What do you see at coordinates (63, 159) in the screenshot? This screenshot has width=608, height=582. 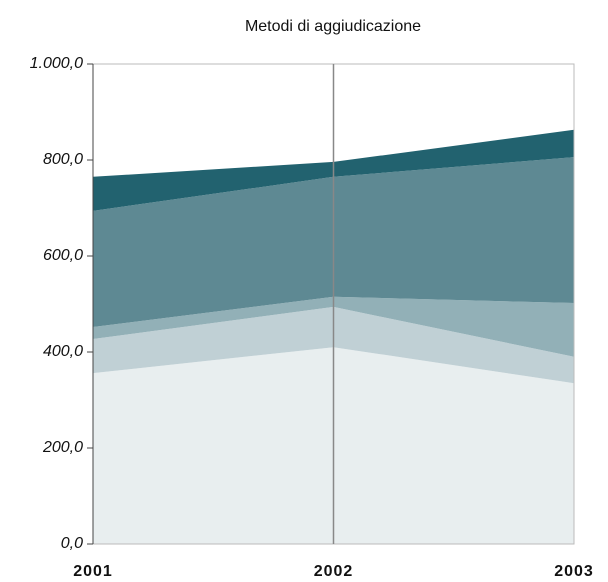 I see `y-tick-label: 800,0` at bounding box center [63, 159].